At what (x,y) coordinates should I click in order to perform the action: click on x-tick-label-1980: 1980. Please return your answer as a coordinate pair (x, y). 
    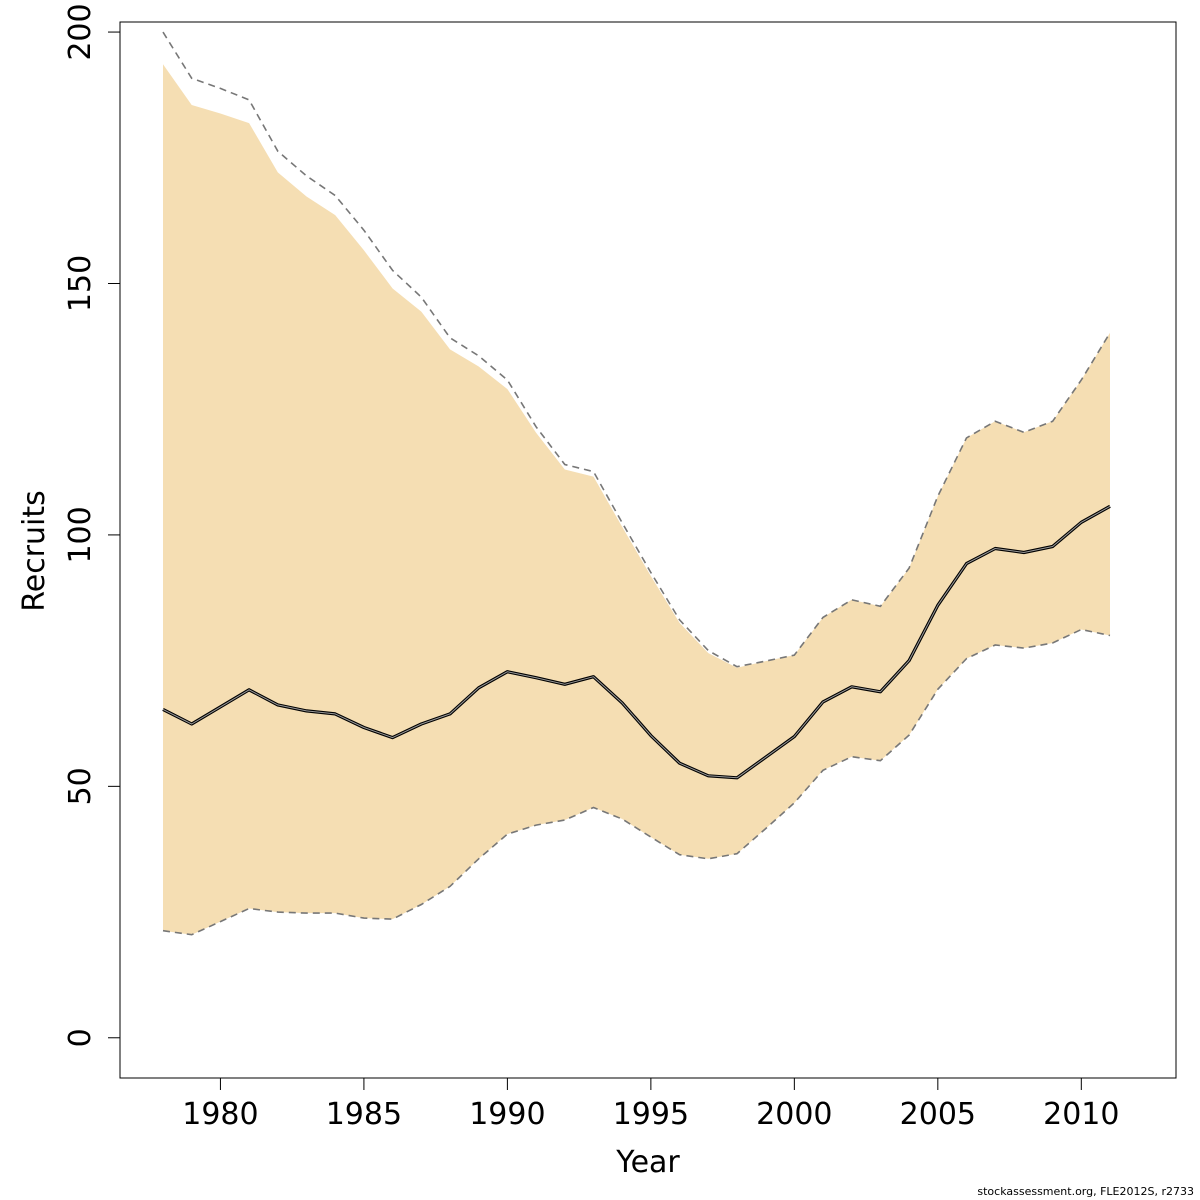
    Looking at the image, I should click on (220, 1114).